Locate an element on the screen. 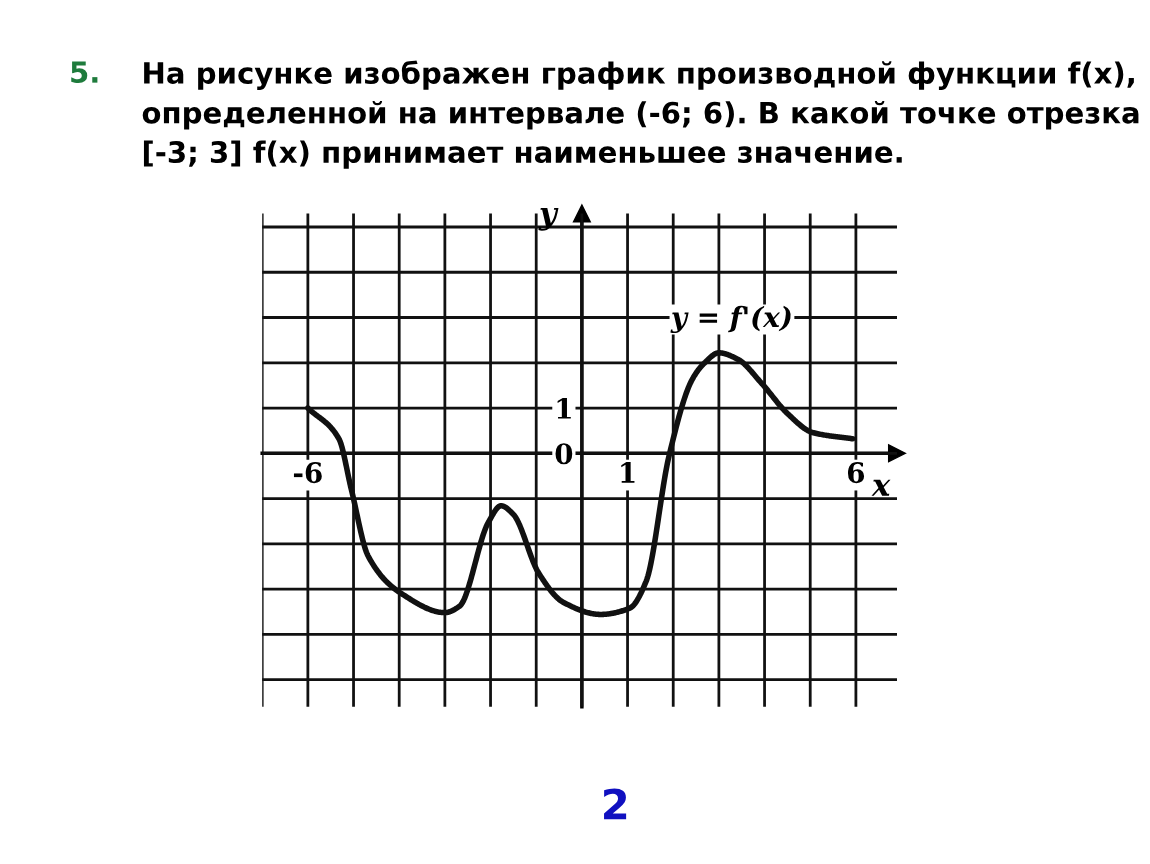  annotation: y = f'(x) is located at coordinates (730, 319).